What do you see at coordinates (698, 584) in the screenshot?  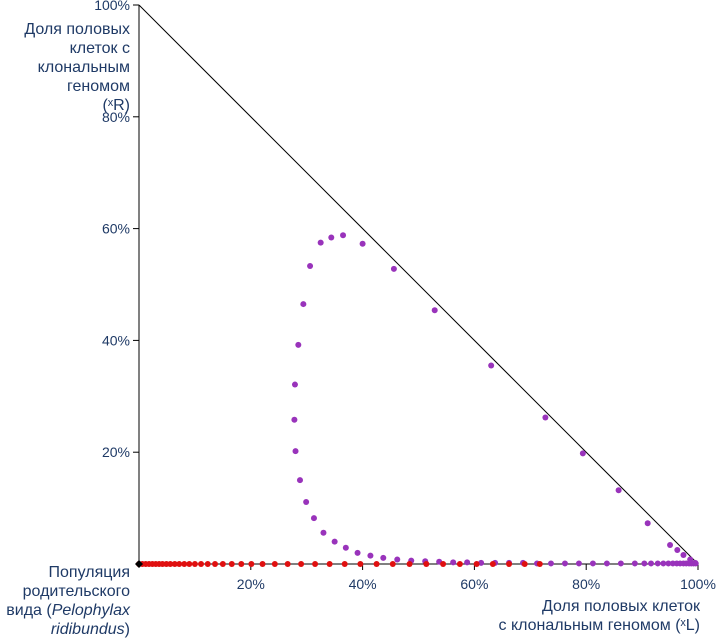 I see `x-tick-label: 100%` at bounding box center [698, 584].